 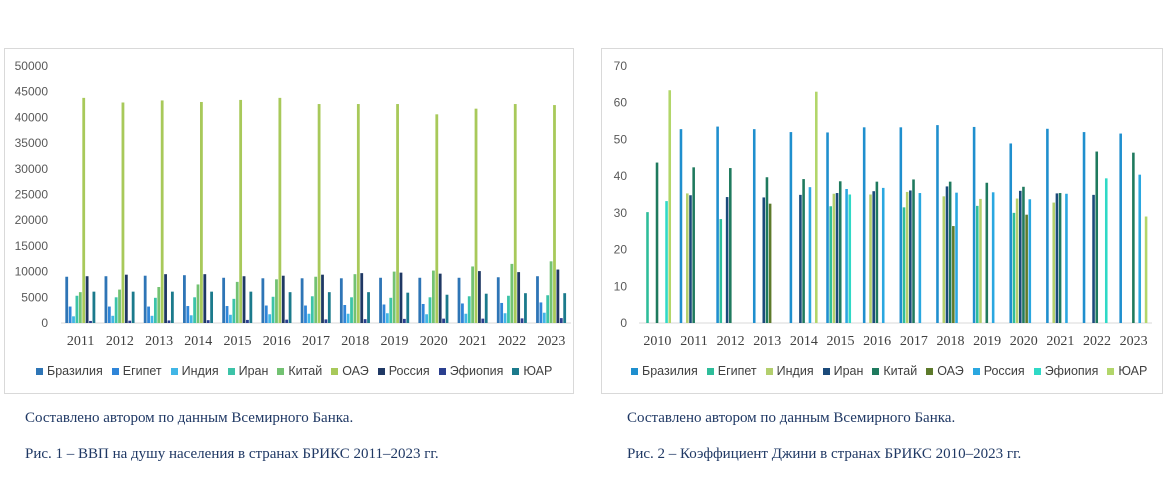 What do you see at coordinates (32, 143) in the screenshot?
I see `gdp-y-tick-label: 35000` at bounding box center [32, 143].